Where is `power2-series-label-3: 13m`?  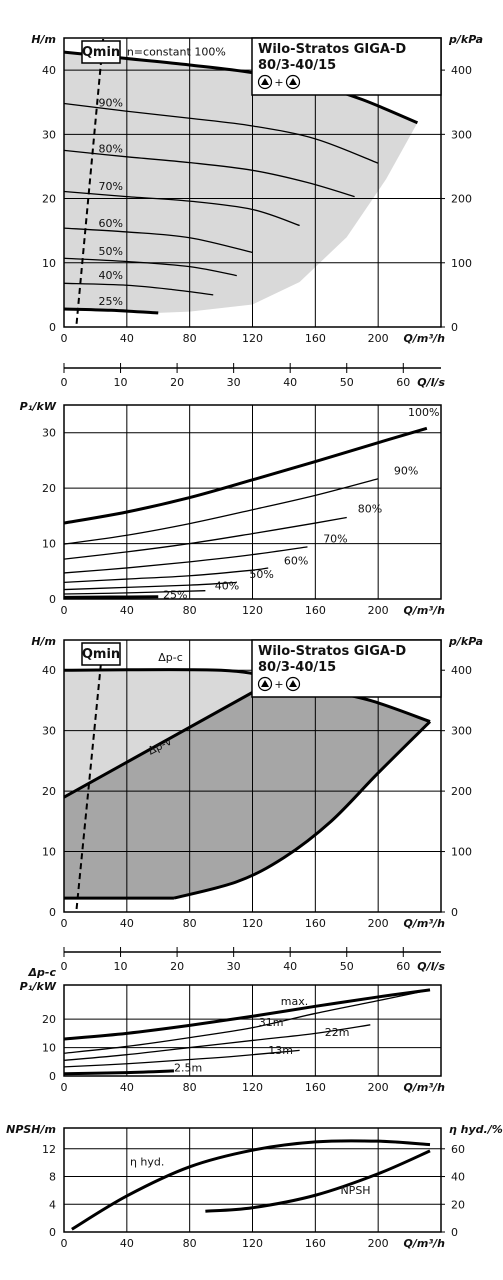
power2-series-label-3: 13m is located at coordinates (280, 1050).